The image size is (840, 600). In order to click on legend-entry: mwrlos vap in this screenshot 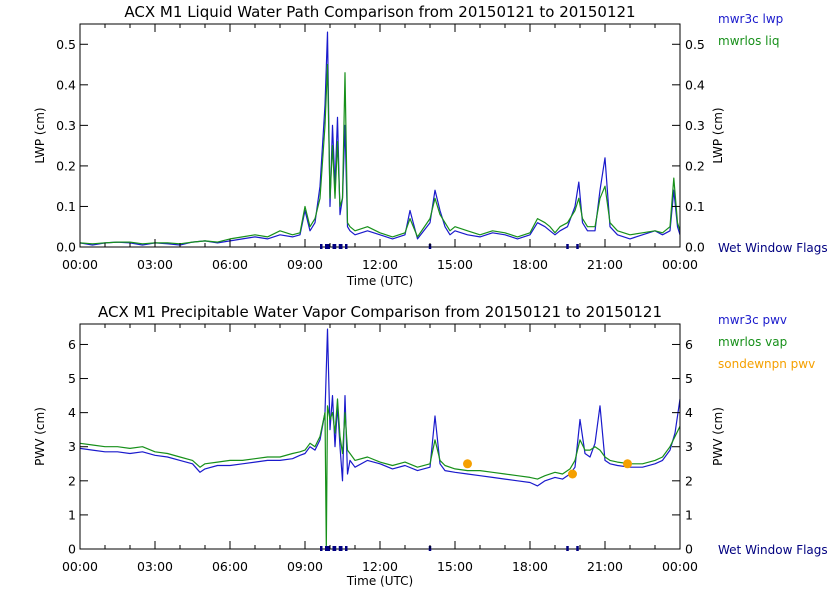, I will do `click(752, 342)`.